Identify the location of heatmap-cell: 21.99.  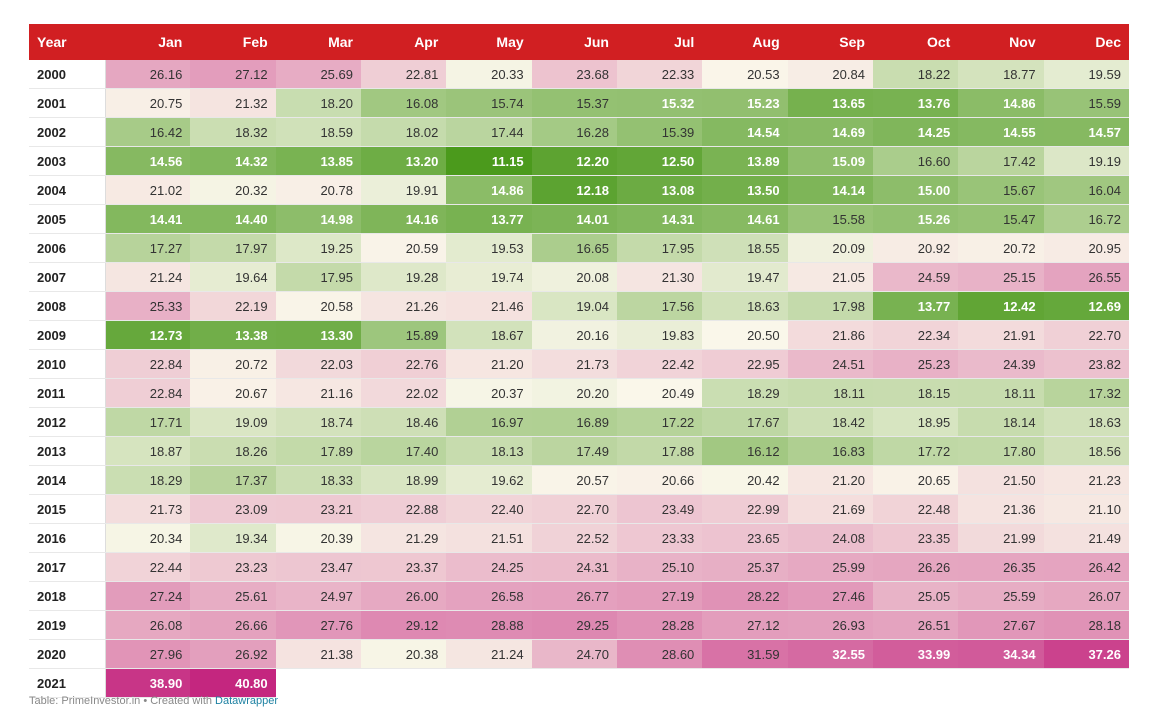
(1001, 538).